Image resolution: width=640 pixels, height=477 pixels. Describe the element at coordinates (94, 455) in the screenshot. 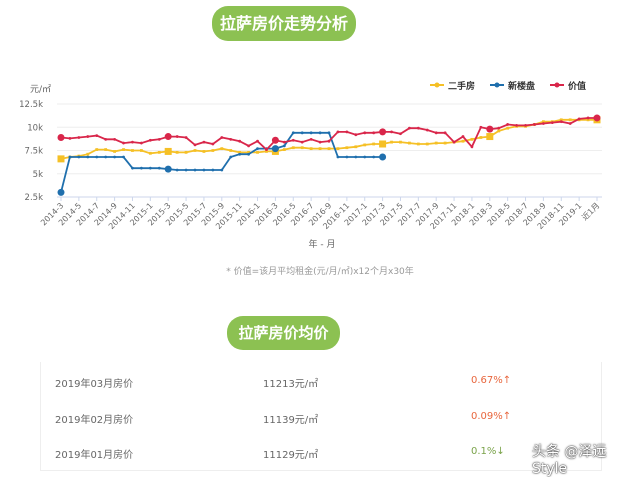

I see `row-label: 2019年01月房价` at that location.